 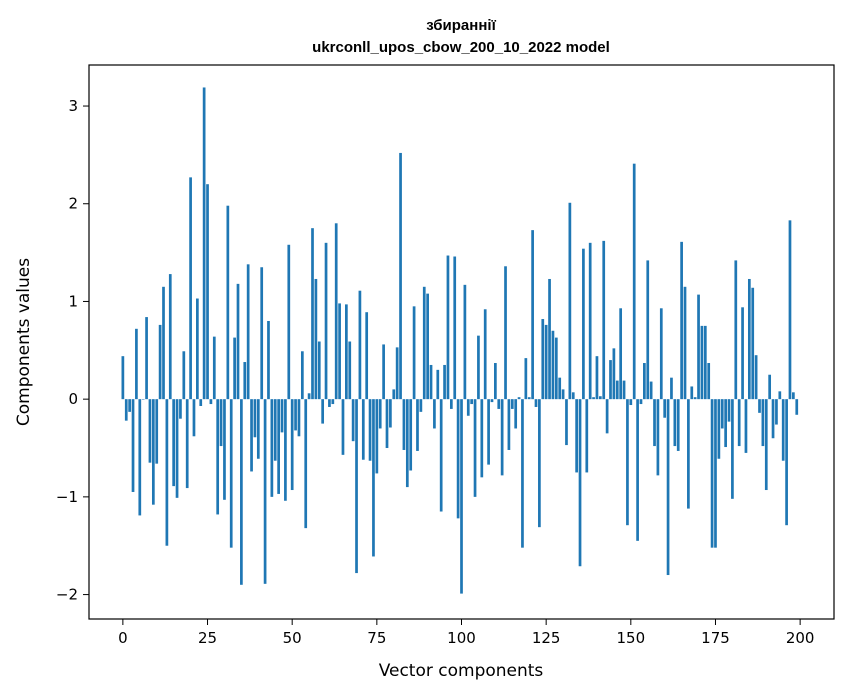 I want to click on x-axis-label: Vector components, so click(x=461, y=671).